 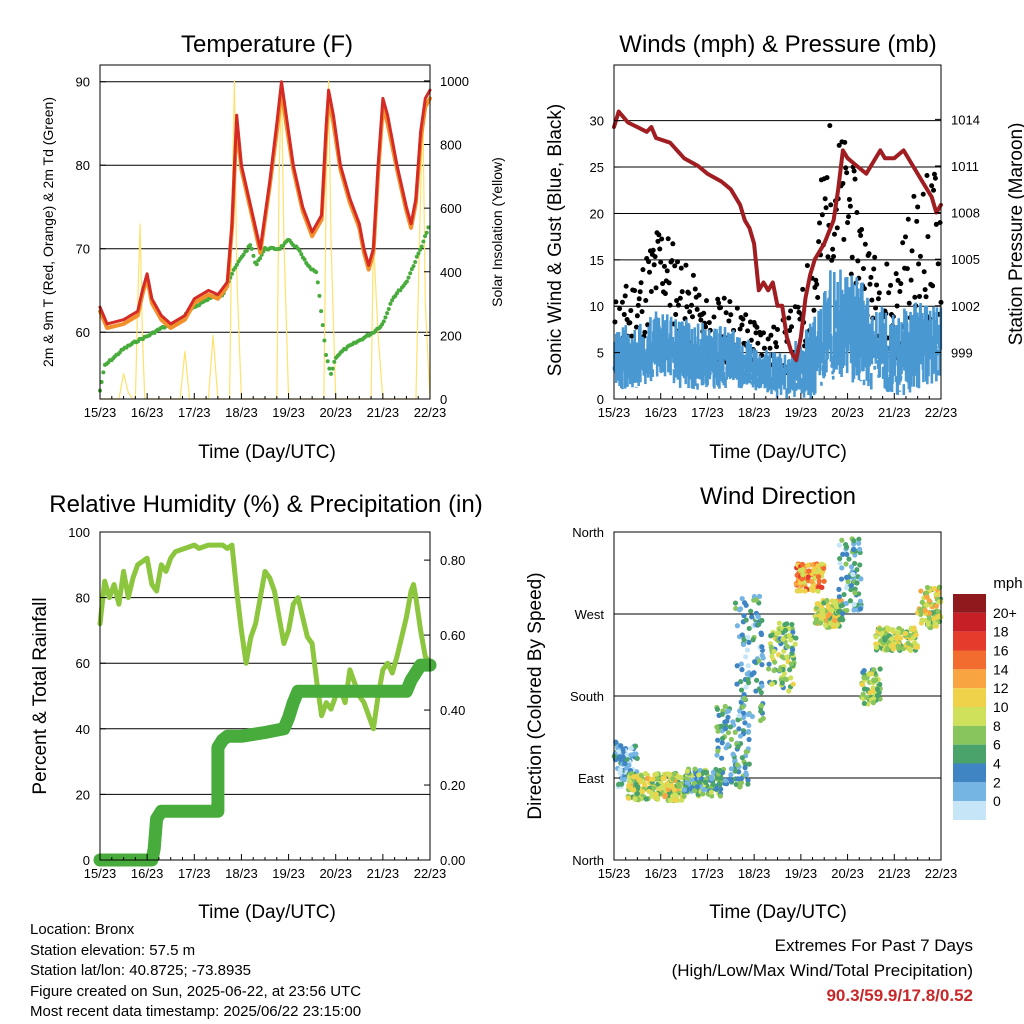 What do you see at coordinates (997, 782) in the screenshot?
I see `colorbar-label: 2` at bounding box center [997, 782].